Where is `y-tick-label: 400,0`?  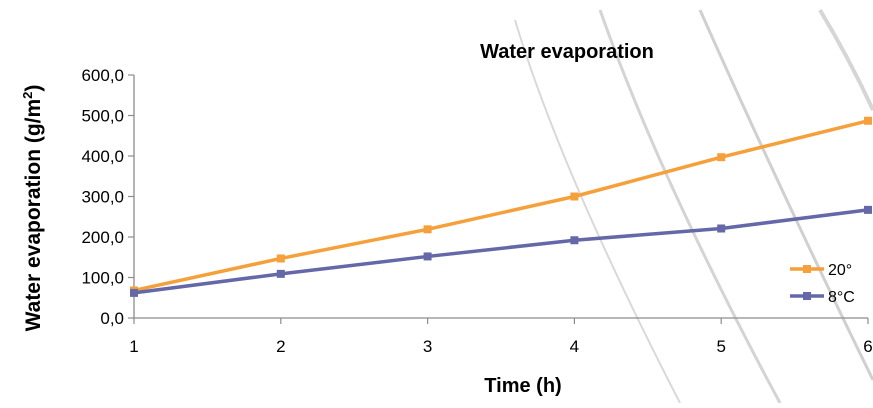 y-tick-label: 400,0 is located at coordinates (102, 156).